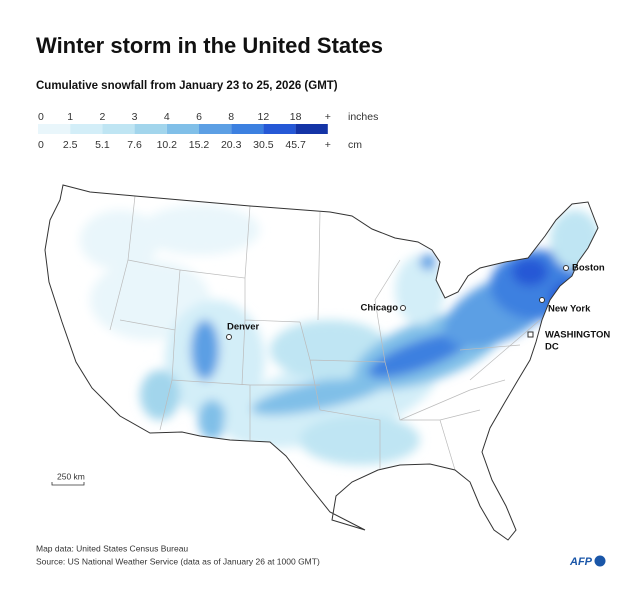 The image size is (642, 601). I want to click on legend-cm-label: 15.2, so click(199, 145).